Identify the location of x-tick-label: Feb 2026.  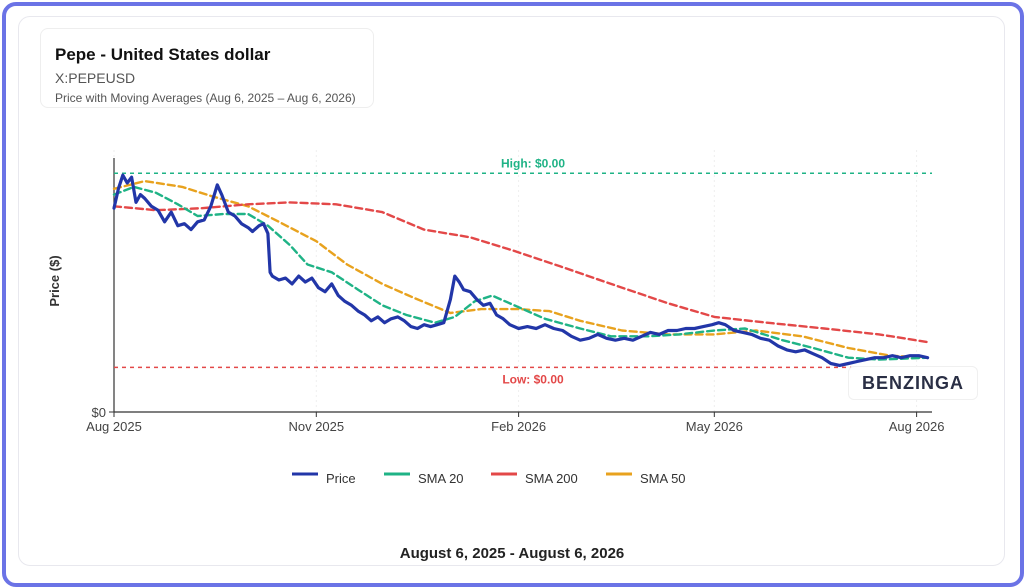
(518, 426).